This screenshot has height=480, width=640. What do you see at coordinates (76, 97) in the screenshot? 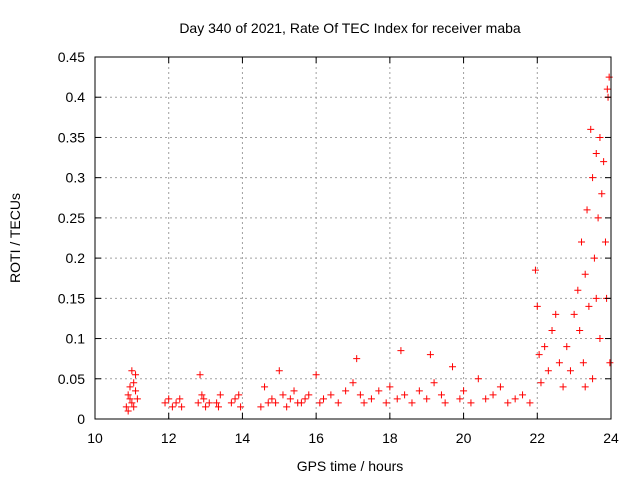
I see `y-tick-label: 0.4` at bounding box center [76, 97].